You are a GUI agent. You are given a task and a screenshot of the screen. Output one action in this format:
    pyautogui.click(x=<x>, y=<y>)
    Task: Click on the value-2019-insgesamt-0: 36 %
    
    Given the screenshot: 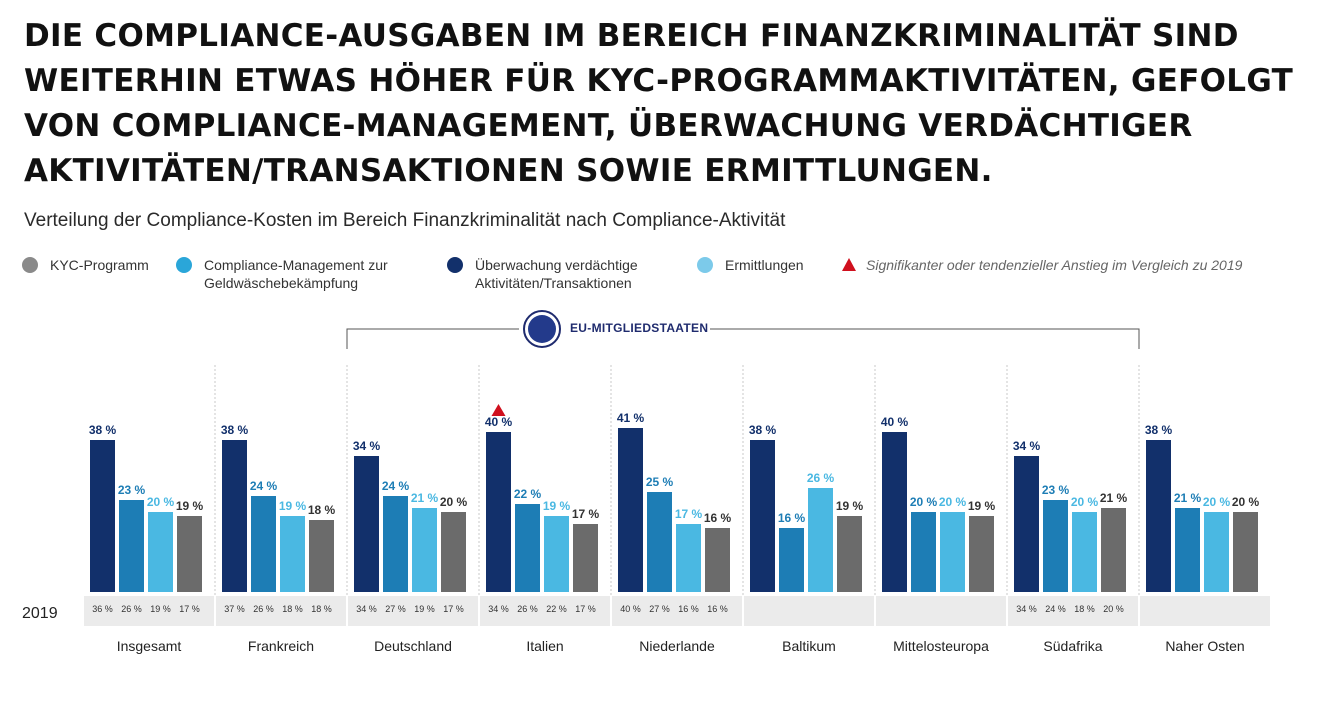 What is the action you would take?
    pyautogui.click(x=102, y=609)
    